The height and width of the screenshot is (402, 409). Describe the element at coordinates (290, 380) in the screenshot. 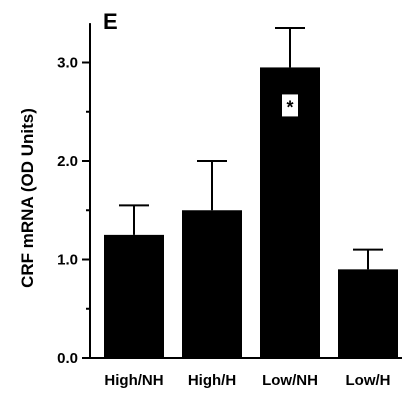

I see `category-label: Low/NH` at that location.